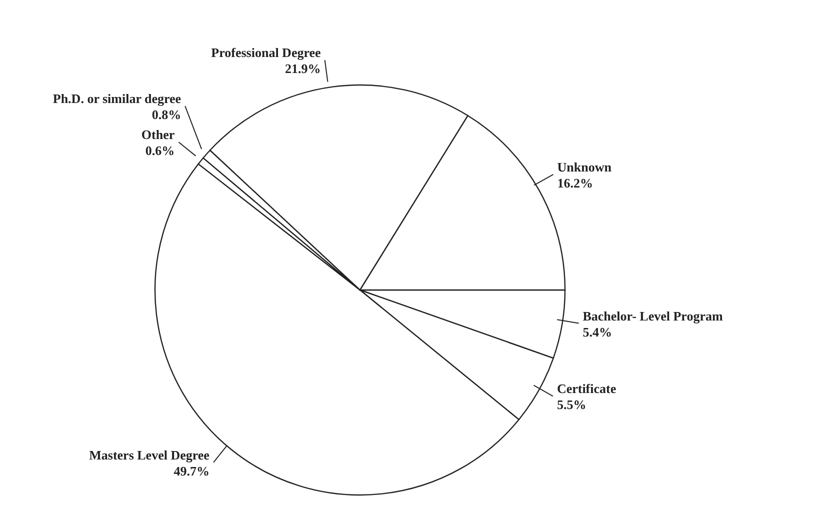 This screenshot has width=813, height=516. I want to click on slice-label: Unknown, so click(584, 166).